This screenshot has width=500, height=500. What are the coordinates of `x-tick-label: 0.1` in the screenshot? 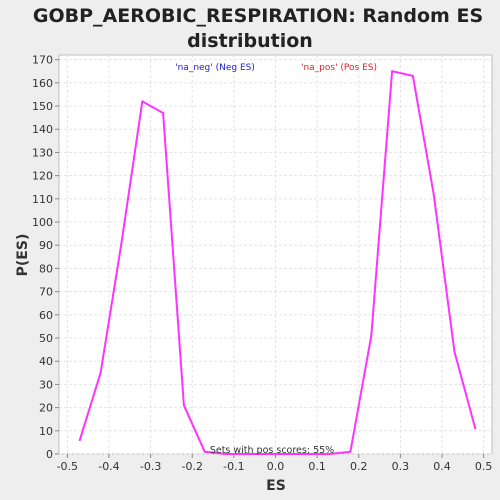 It's located at (317, 466).